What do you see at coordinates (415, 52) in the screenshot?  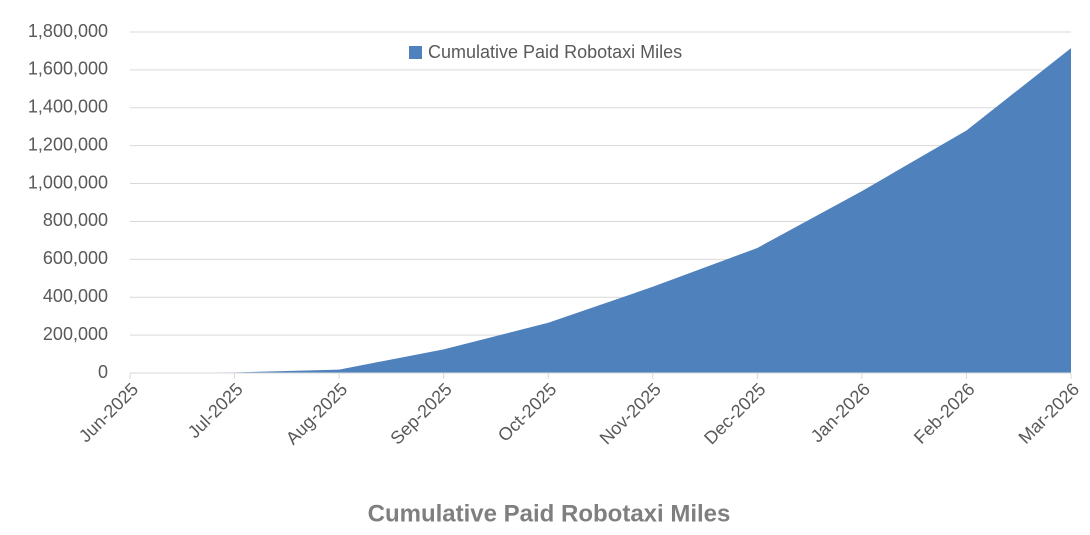 I see `legend-swatch` at bounding box center [415, 52].